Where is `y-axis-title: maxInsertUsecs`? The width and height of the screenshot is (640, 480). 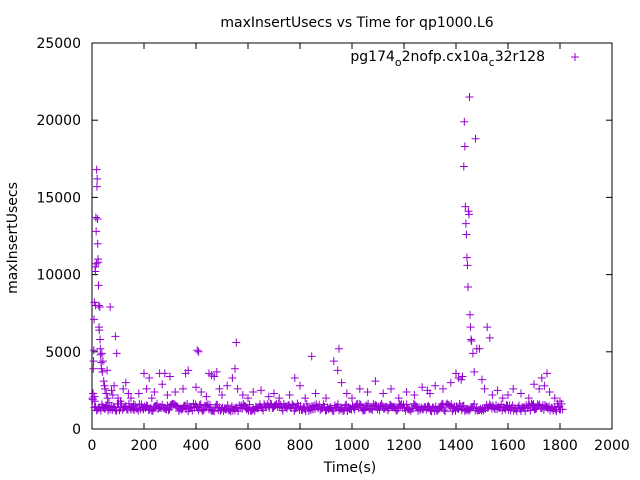 y-axis-title: maxInsertUsecs is located at coordinates (13, 238).